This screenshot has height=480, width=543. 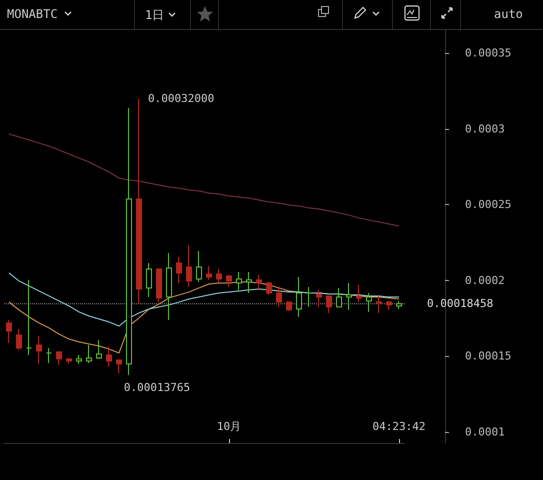 What do you see at coordinates (488, 205) in the screenshot?
I see `y-tick-label: 0.00025` at bounding box center [488, 205].